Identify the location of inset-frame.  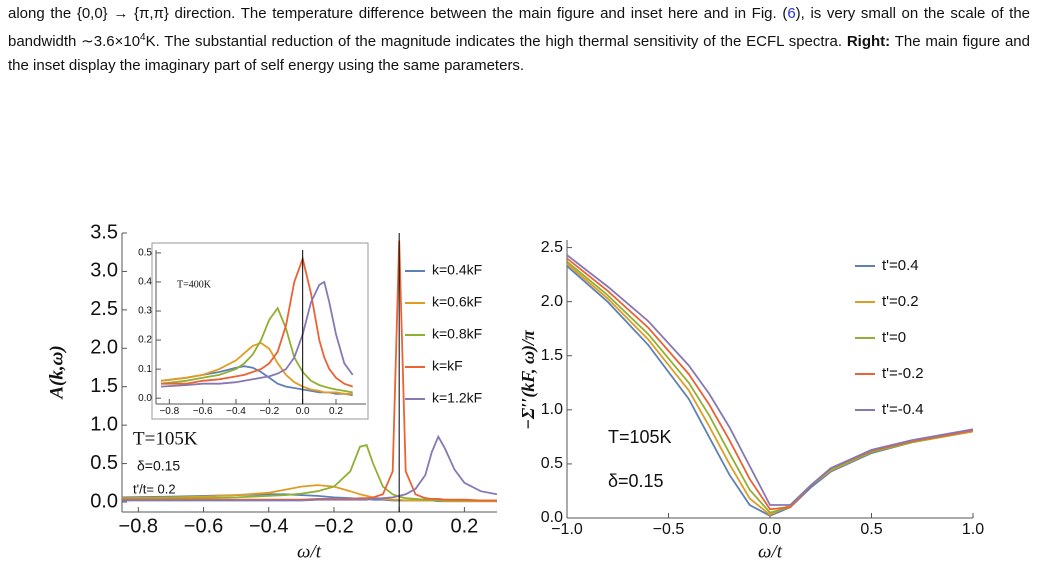
(260, 331).